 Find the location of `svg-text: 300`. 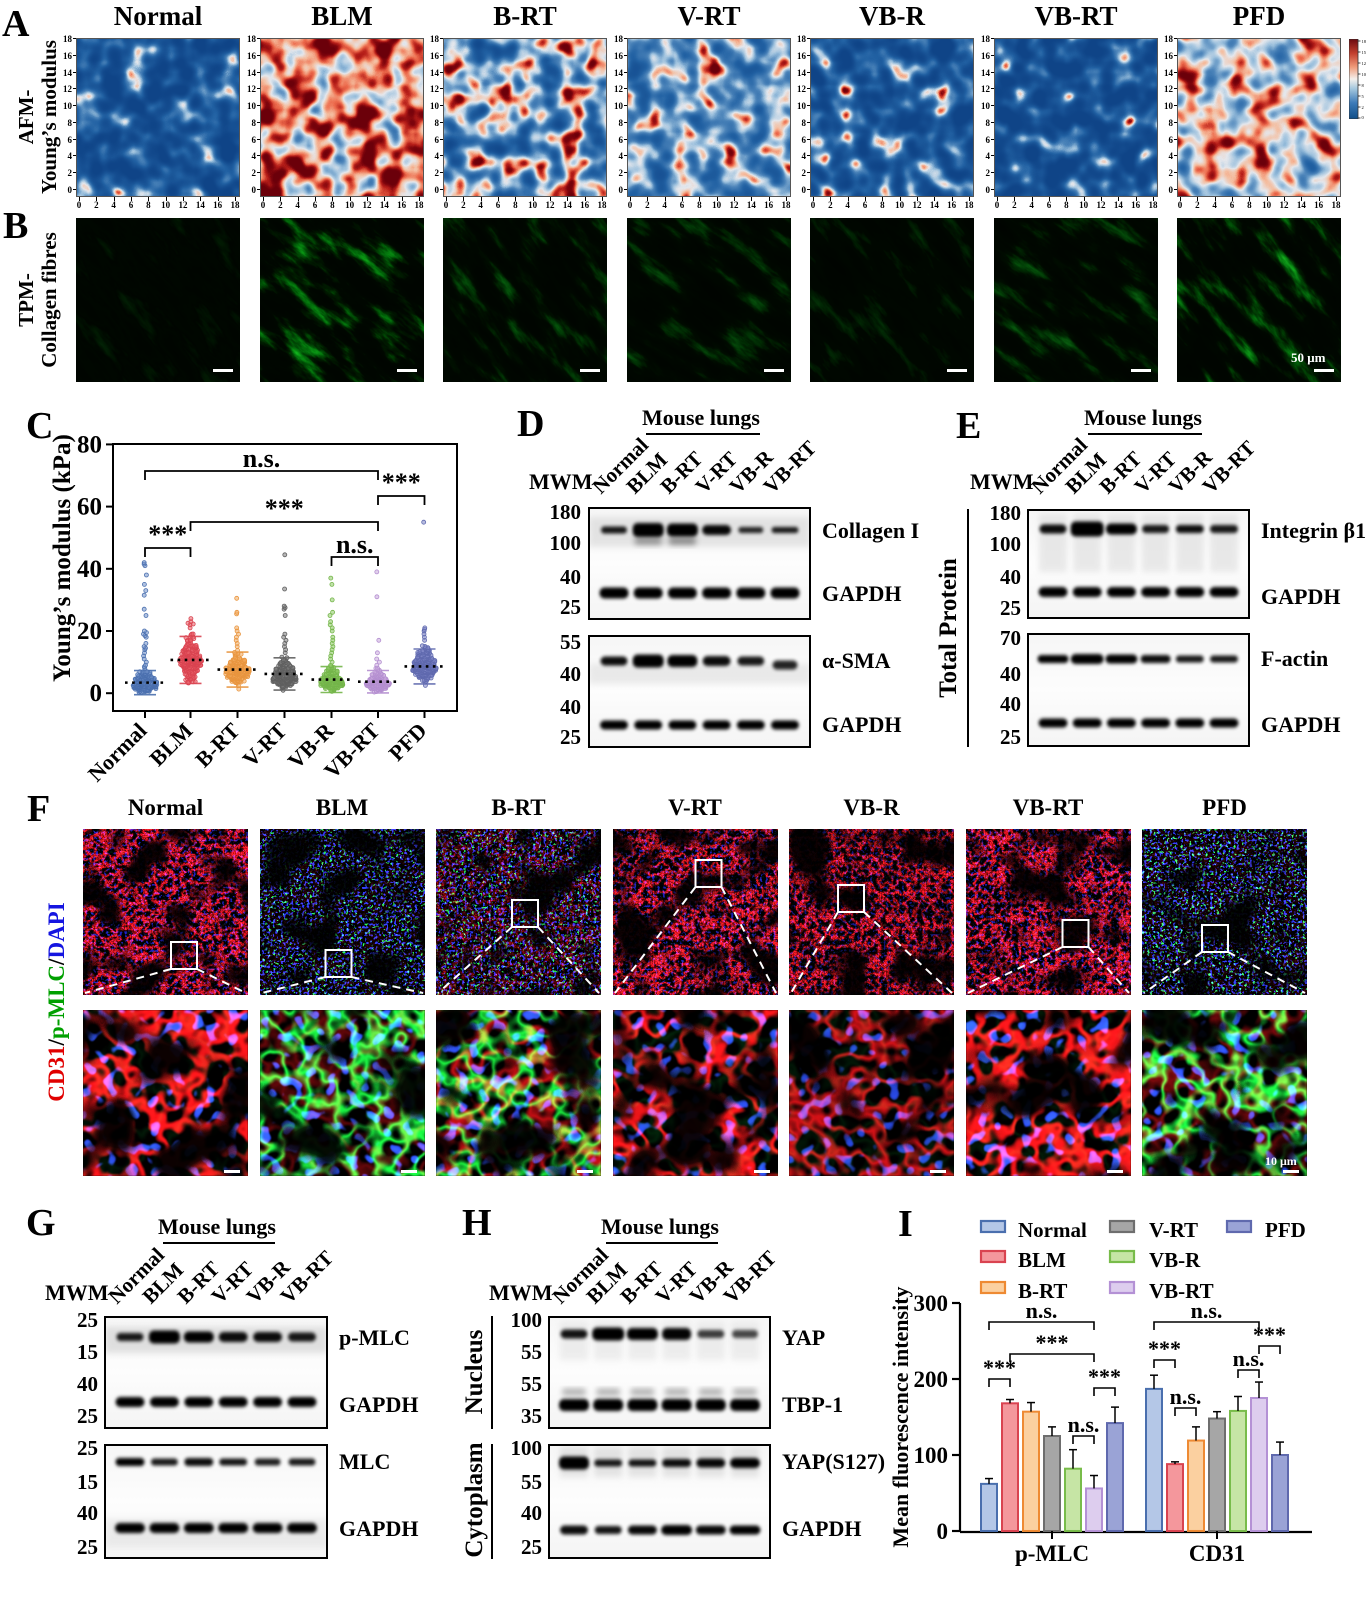

svg-text: 300 is located at coordinates (931, 1303).